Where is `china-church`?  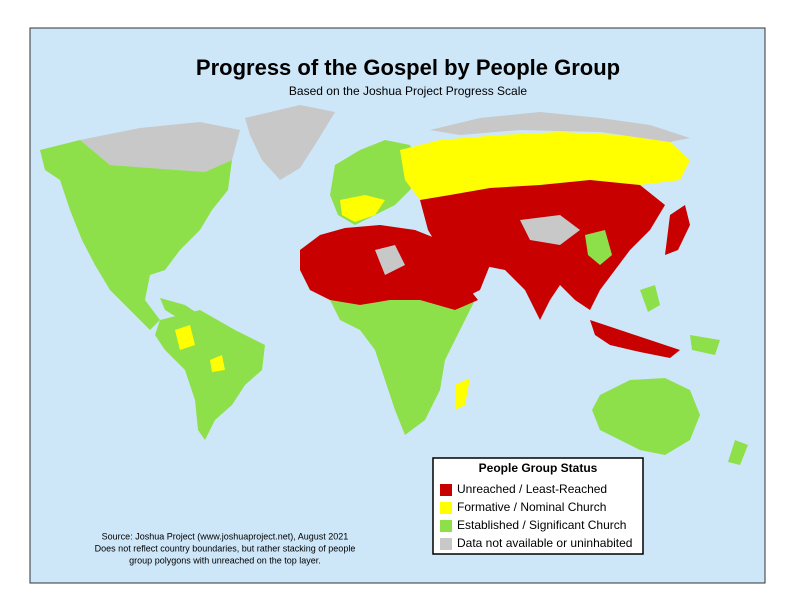 china-church is located at coordinates (598, 247).